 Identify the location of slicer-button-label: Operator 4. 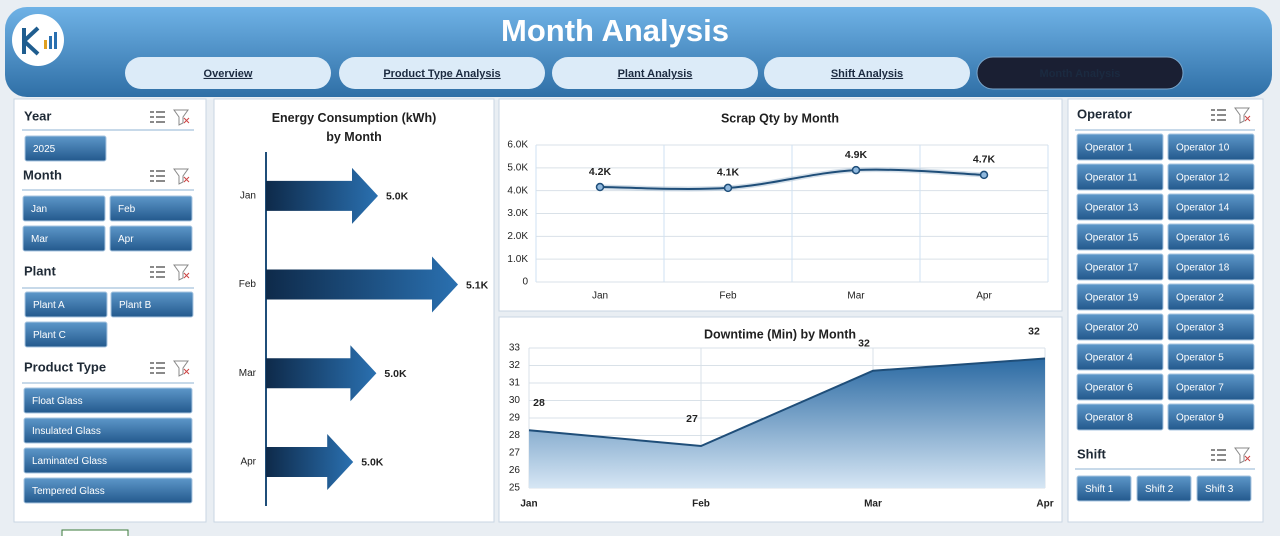
(1109, 358).